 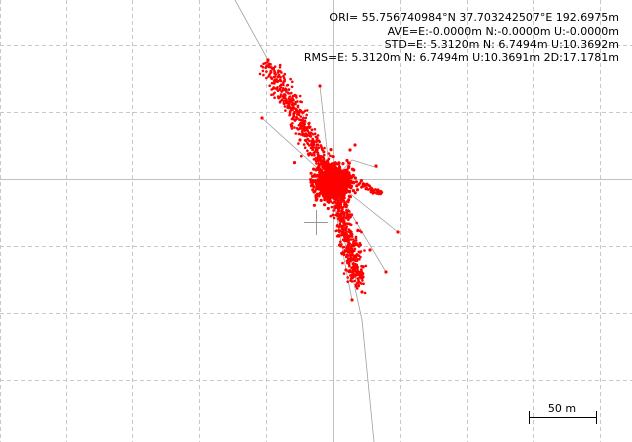 I want to click on std-text: STD=E: 5.3120m N: 6.7494m U:10.3692m, so click(x=502, y=44).